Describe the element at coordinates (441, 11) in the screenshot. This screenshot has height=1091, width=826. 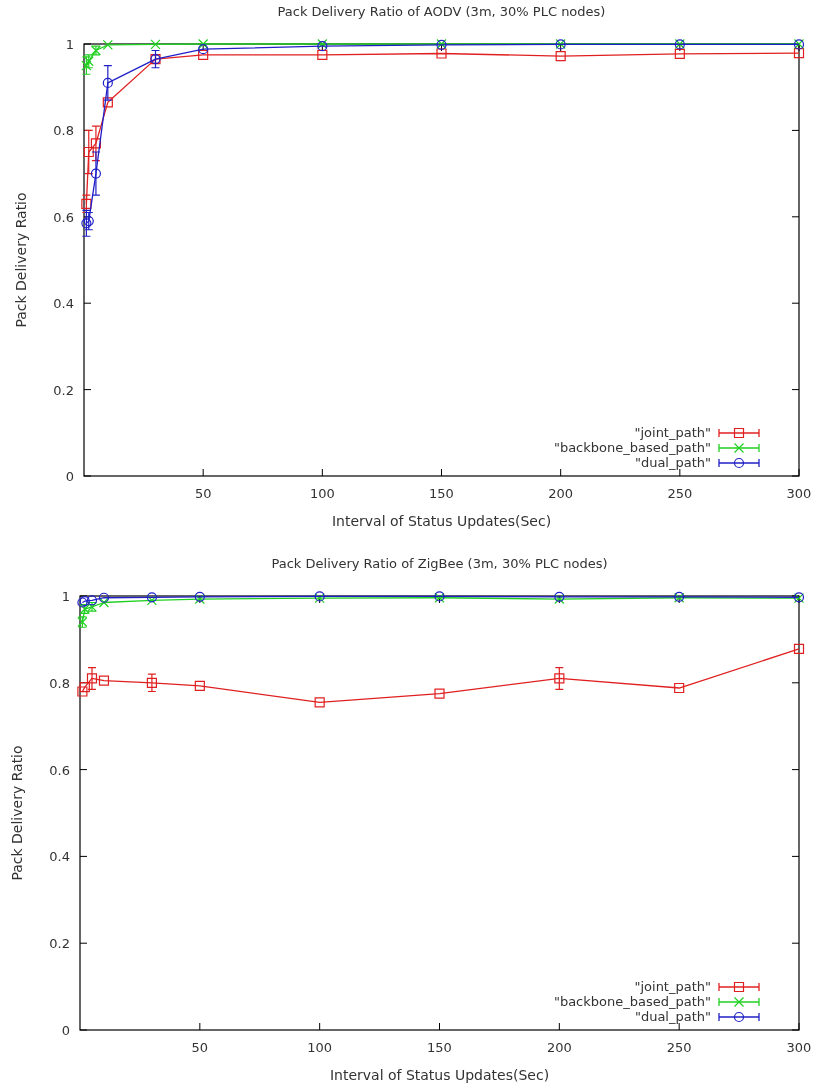
I see `chart-title: Pack Delivery Ratio of AODV (3m, 30% PLC nodes)` at that location.